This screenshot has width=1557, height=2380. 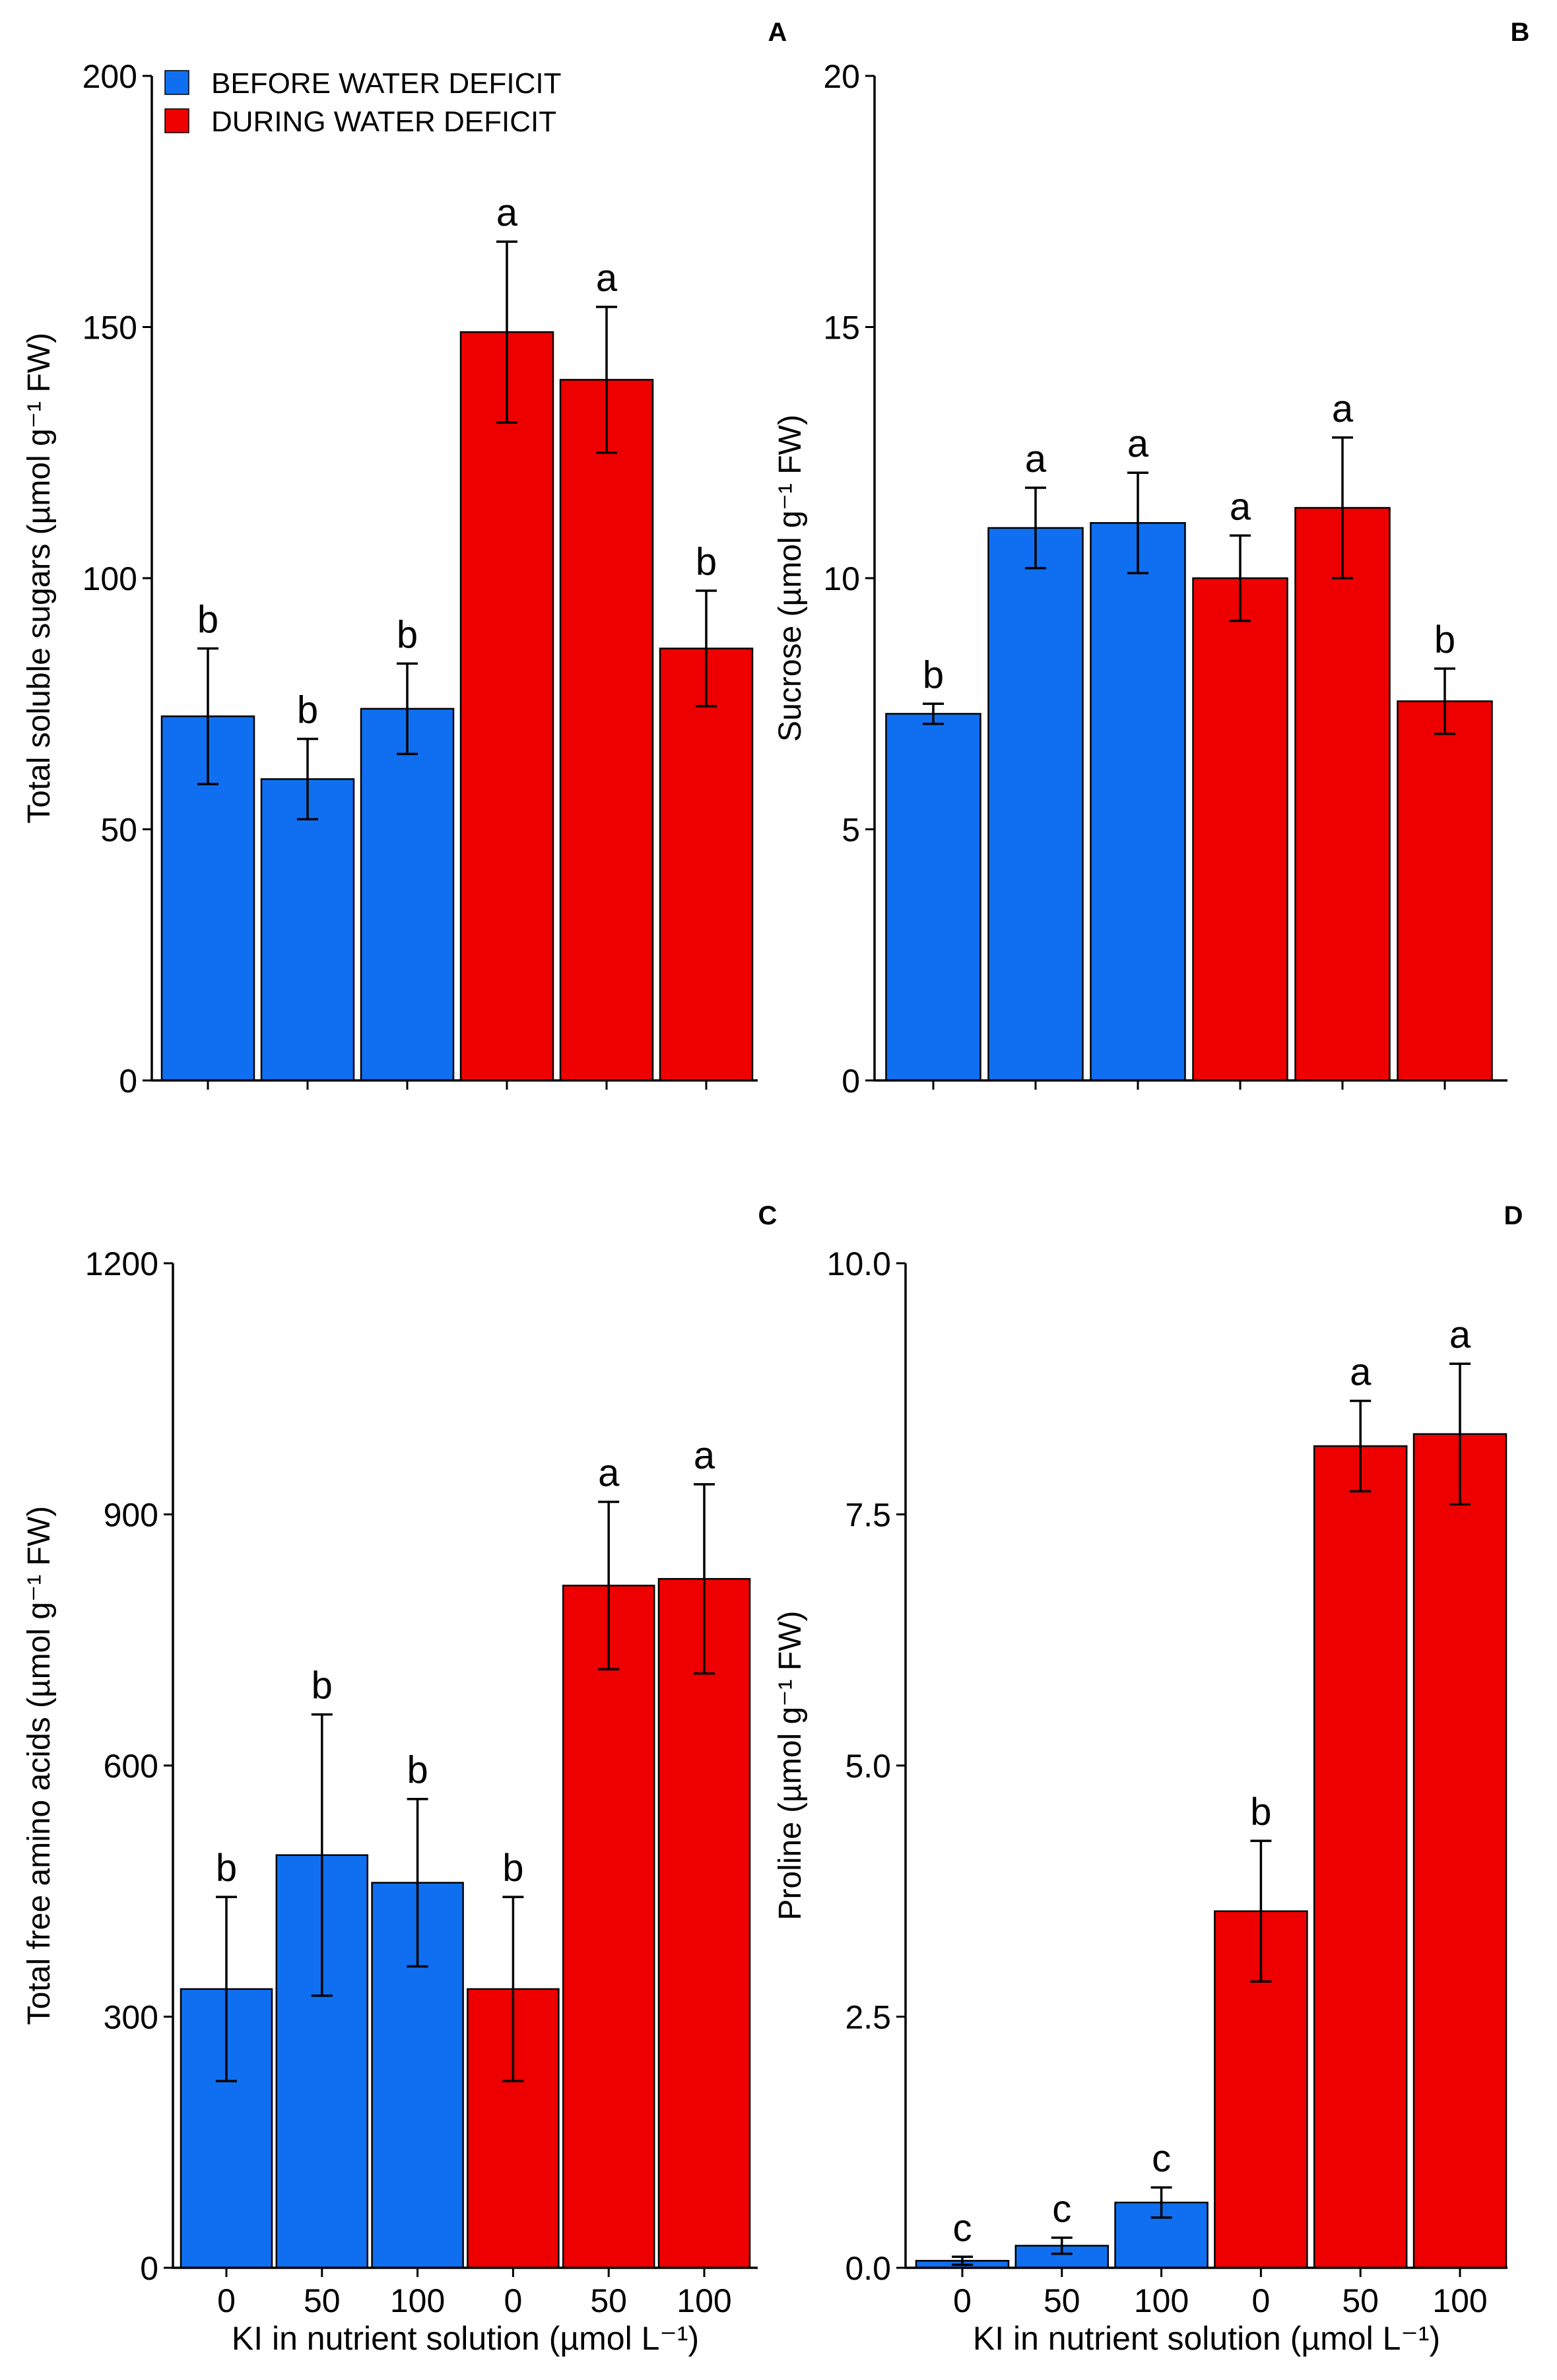 I want to click on panel-label: D, so click(x=1513, y=1215).